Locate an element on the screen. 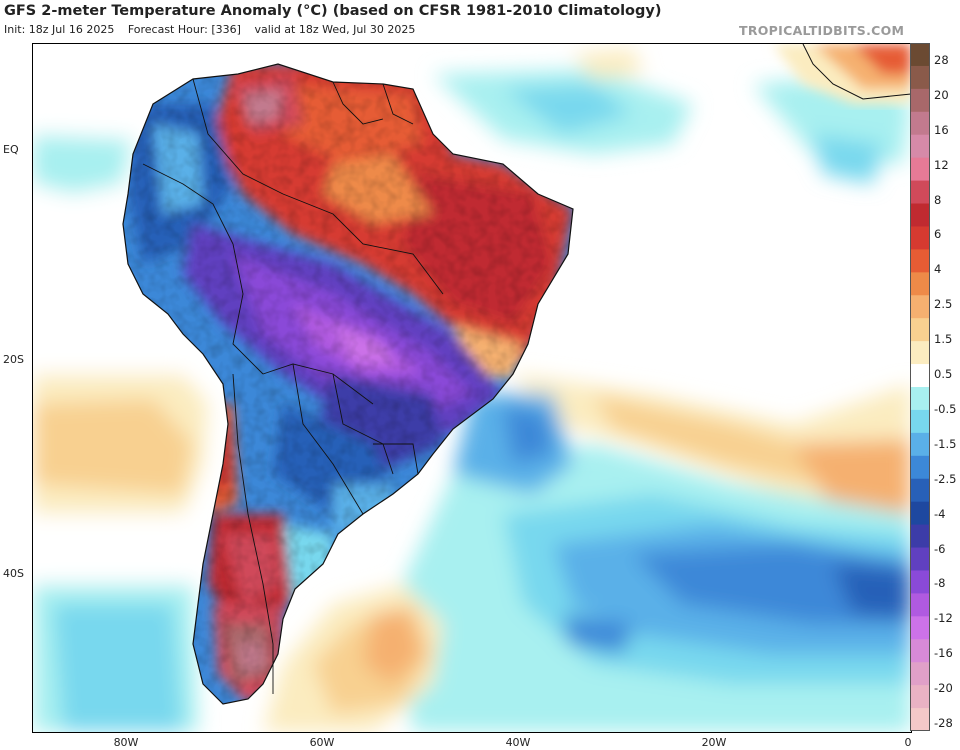 This screenshot has width=960, height=750. init-time: Init: 18z Jul 16 2025 is located at coordinates (59, 29).